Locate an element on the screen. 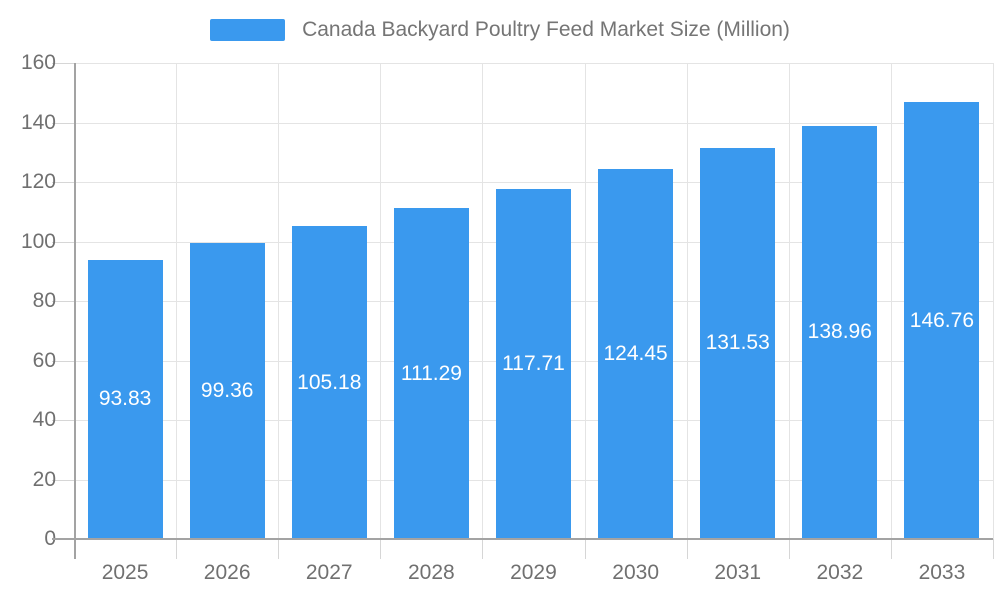  bar-value-label: 111.29 is located at coordinates (431, 373).